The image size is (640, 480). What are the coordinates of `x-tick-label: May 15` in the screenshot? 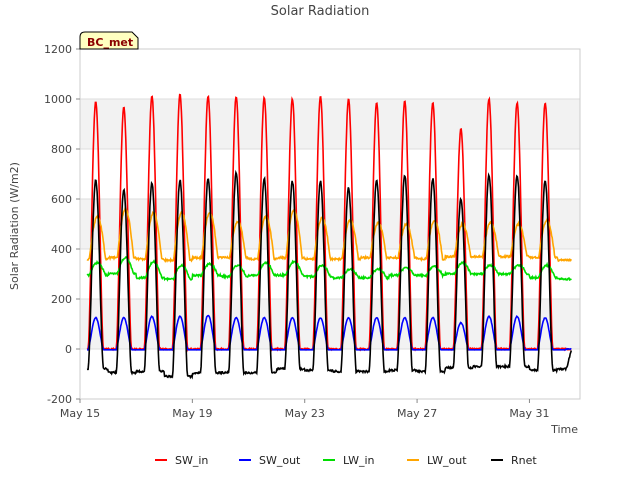 It's located at (80, 413).